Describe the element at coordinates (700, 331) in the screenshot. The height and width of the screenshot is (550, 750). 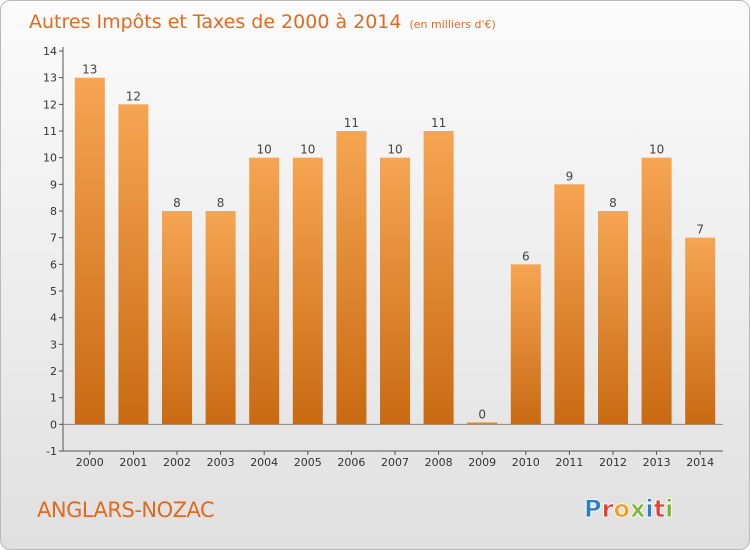
I see `bar-2014` at that location.